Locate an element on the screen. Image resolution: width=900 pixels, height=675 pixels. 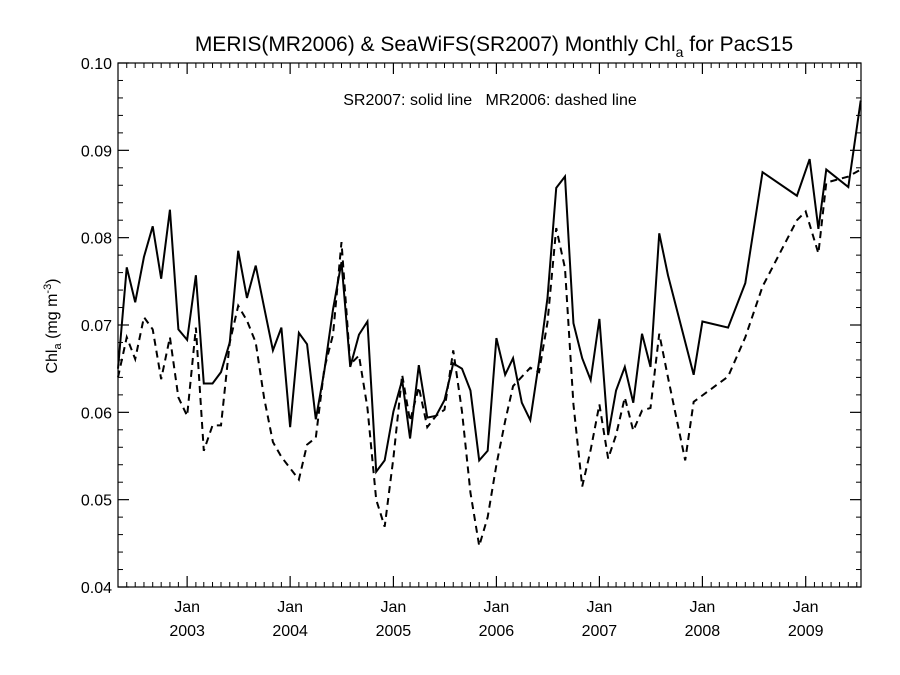
y-tick-label: 0.04 is located at coordinates (96, 588).